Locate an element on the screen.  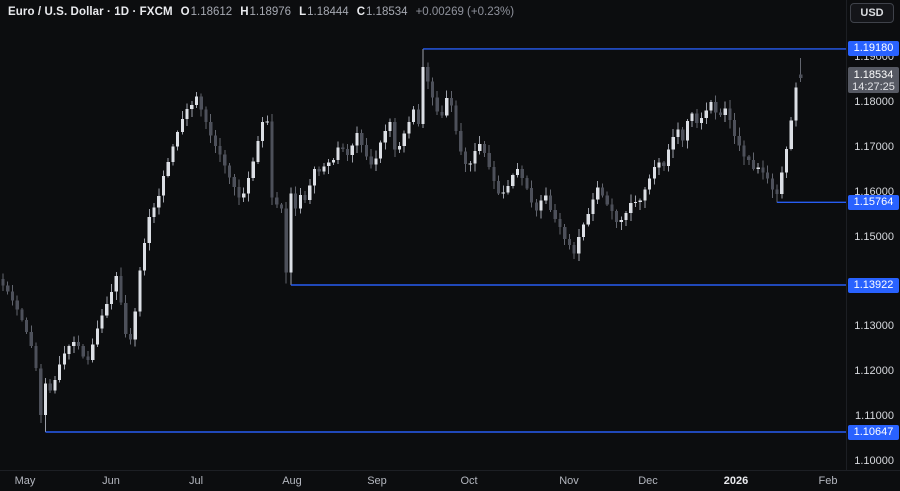
current-price-label: 1.18534 14:27:25 is located at coordinates (873, 80).